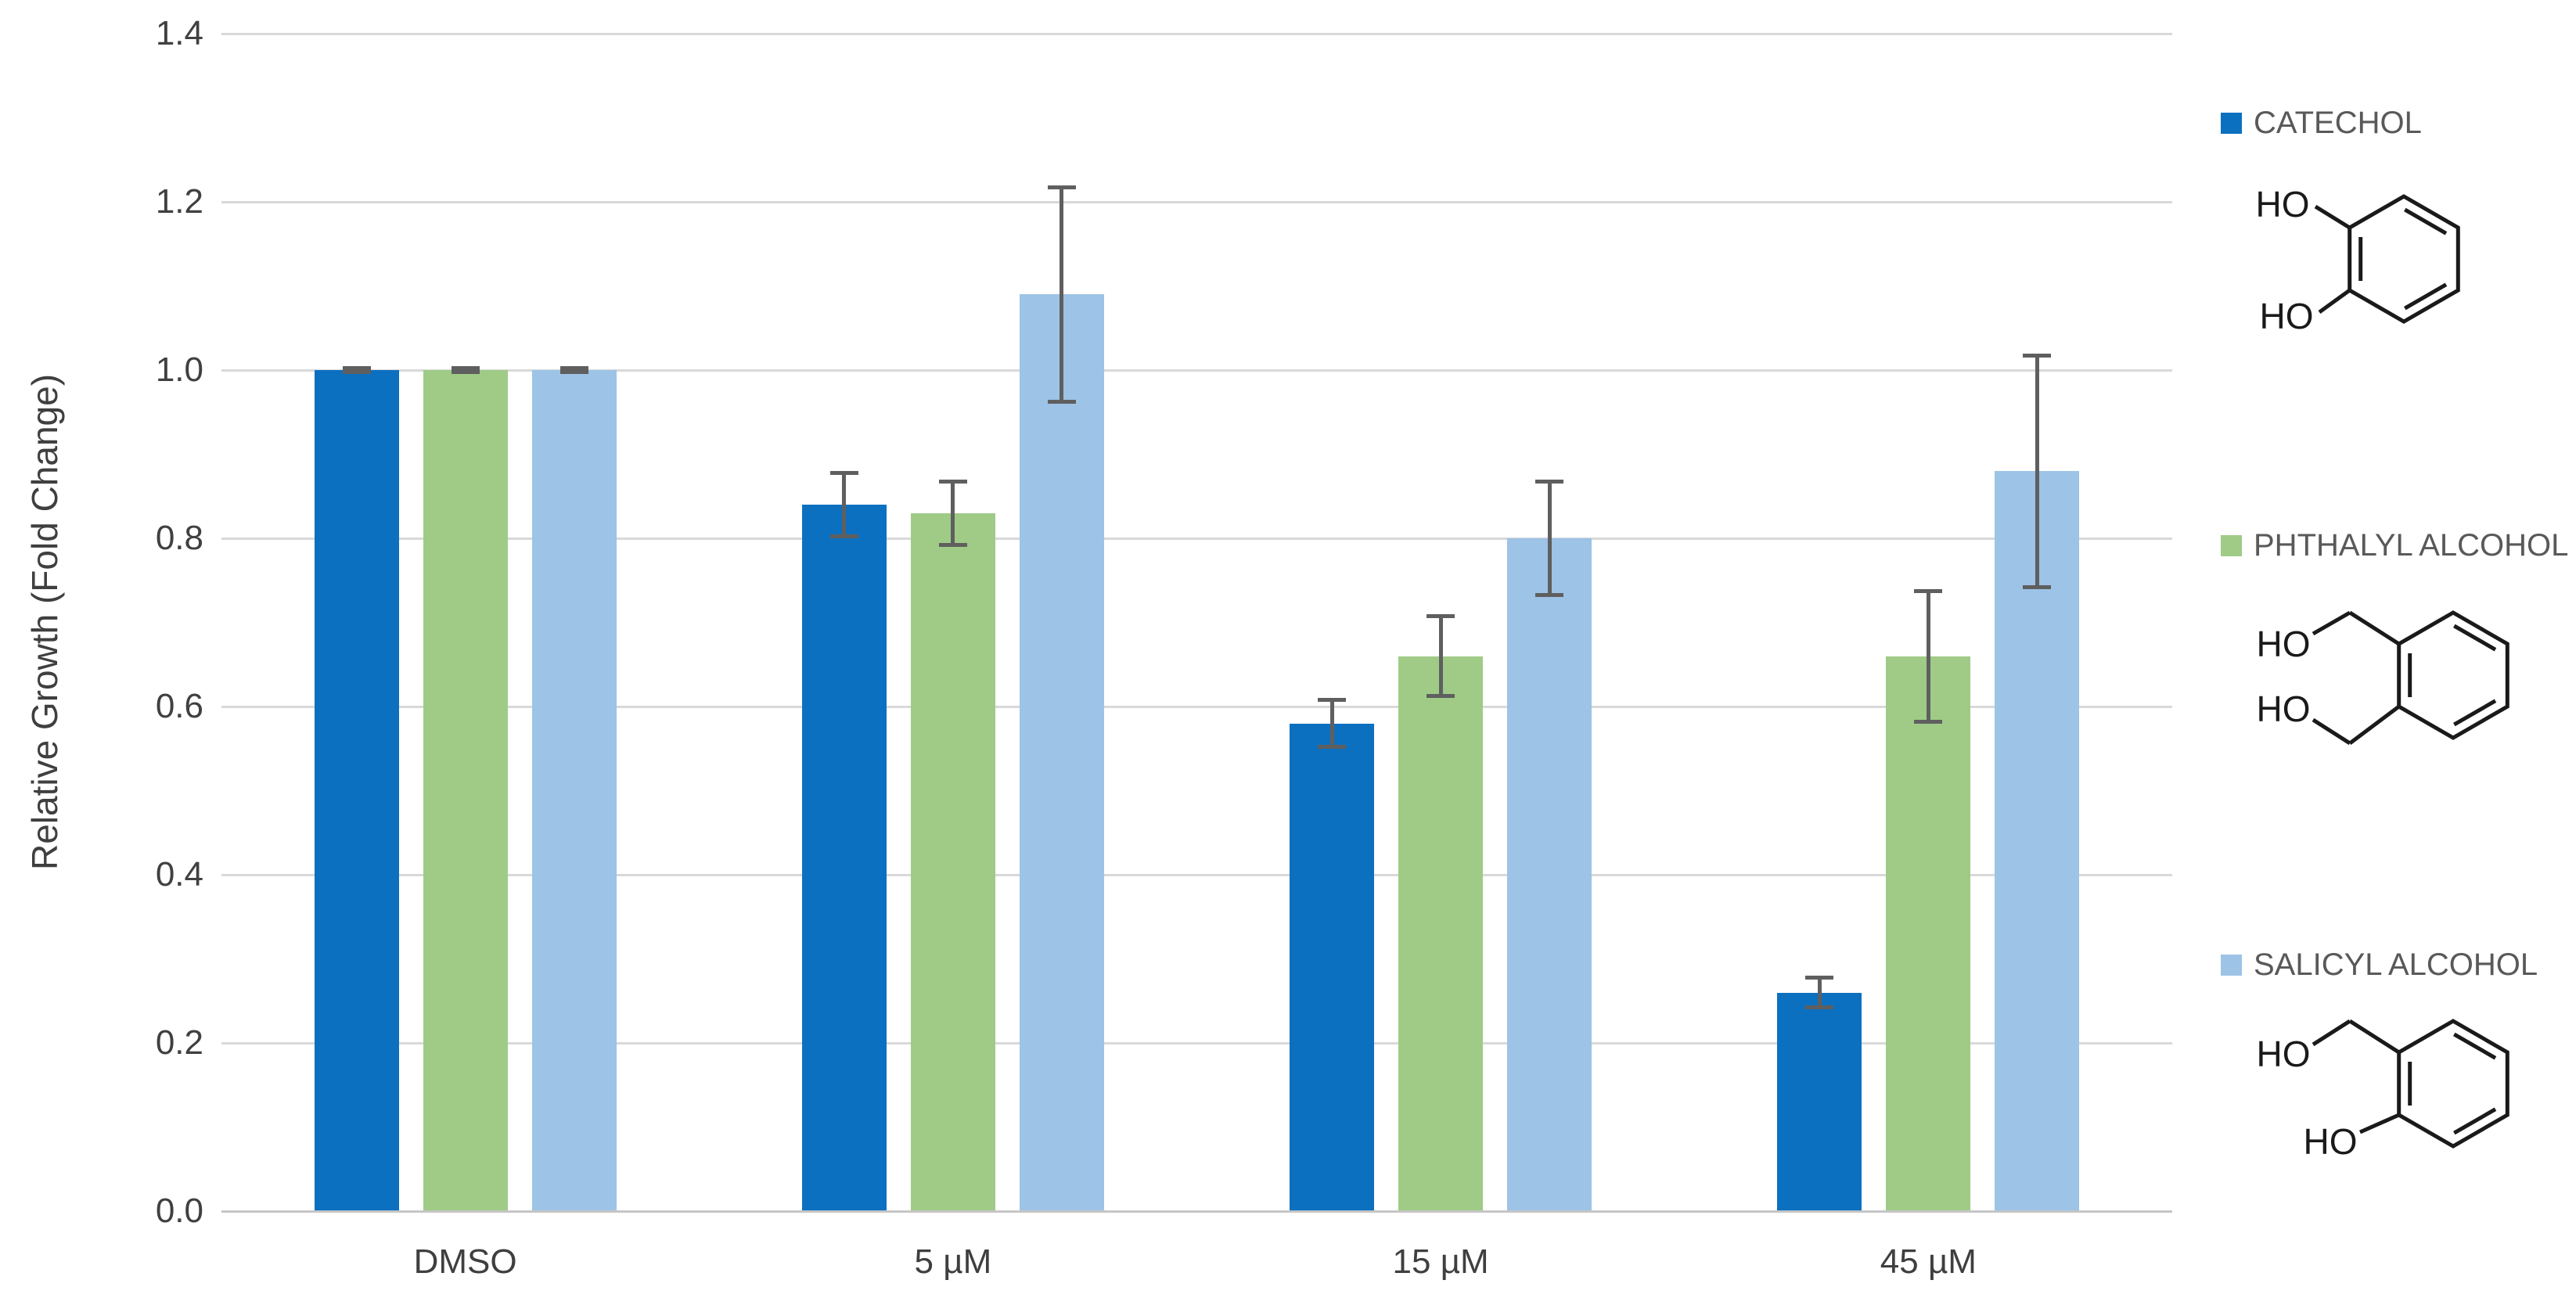 This screenshot has height=1316, width=2576. I want to click on error-bar-catechol-45-m, so click(1820, 992).